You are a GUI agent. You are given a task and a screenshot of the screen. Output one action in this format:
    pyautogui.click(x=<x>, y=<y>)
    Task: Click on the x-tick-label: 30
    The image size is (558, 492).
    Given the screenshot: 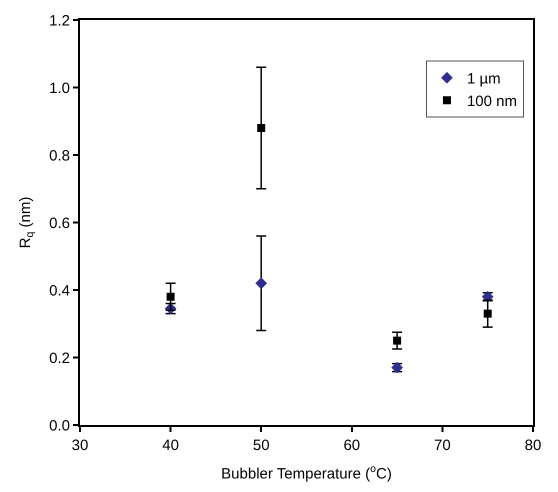 What is the action you would take?
    pyautogui.click(x=80, y=445)
    